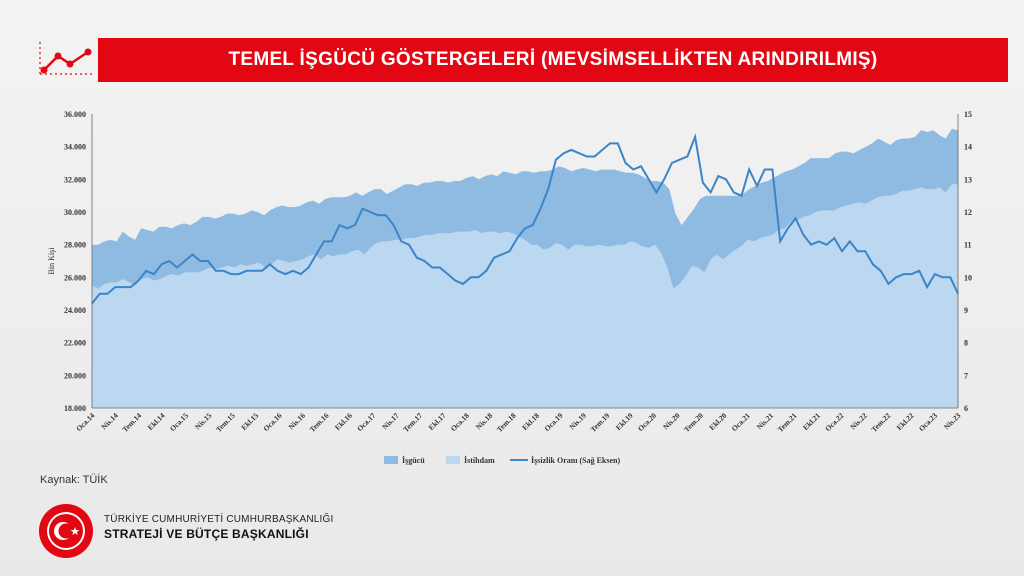 Image resolution: width=1024 pixels, height=576 pixels. What do you see at coordinates (968, 179) in the screenshot?
I see `y-tick-label-right: 13` at bounding box center [968, 179].